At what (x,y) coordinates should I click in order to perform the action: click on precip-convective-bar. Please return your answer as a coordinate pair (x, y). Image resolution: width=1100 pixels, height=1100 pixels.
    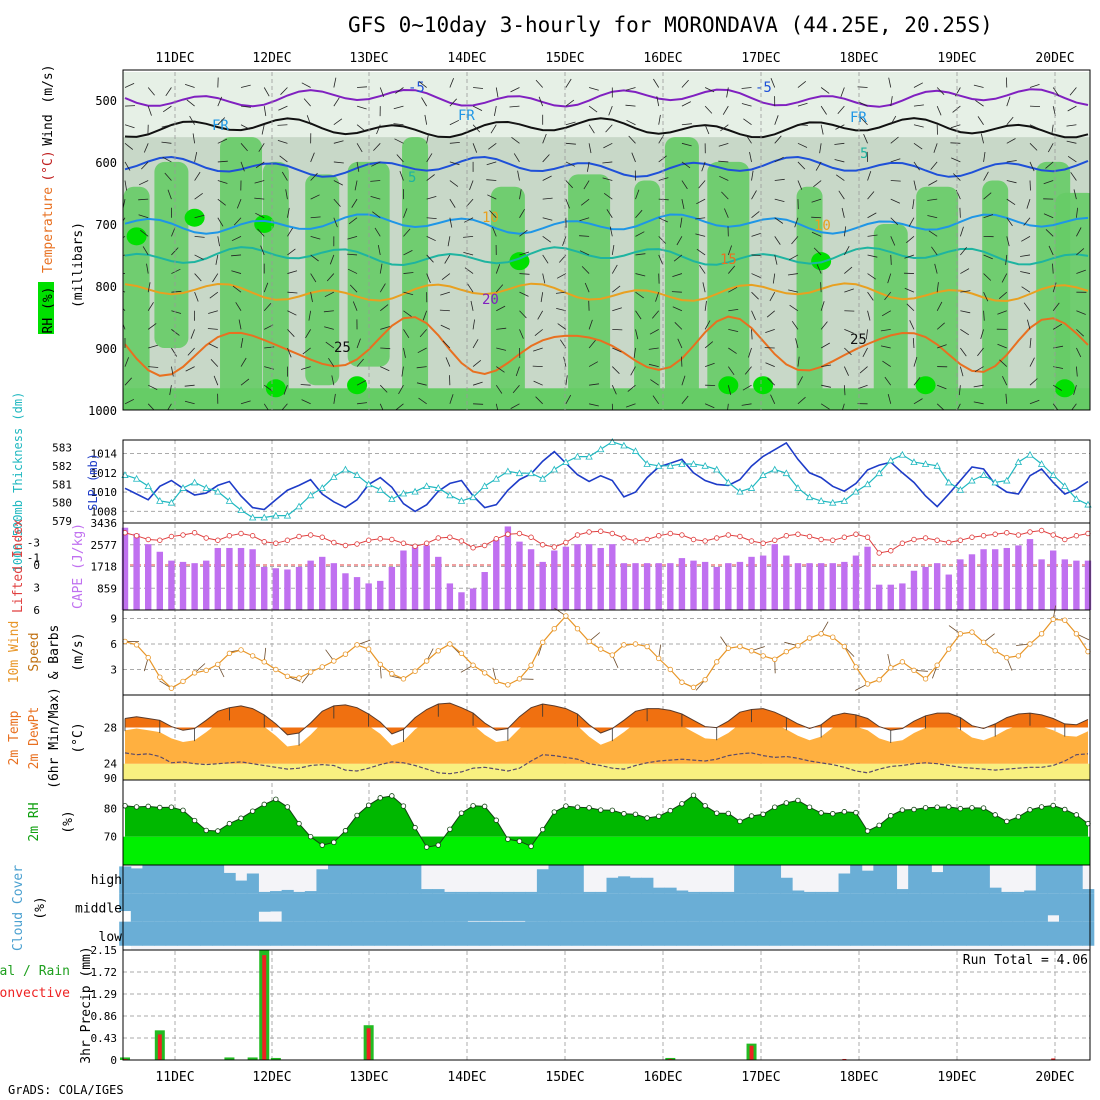
    Looking at the image, I should click on (670, 1059).